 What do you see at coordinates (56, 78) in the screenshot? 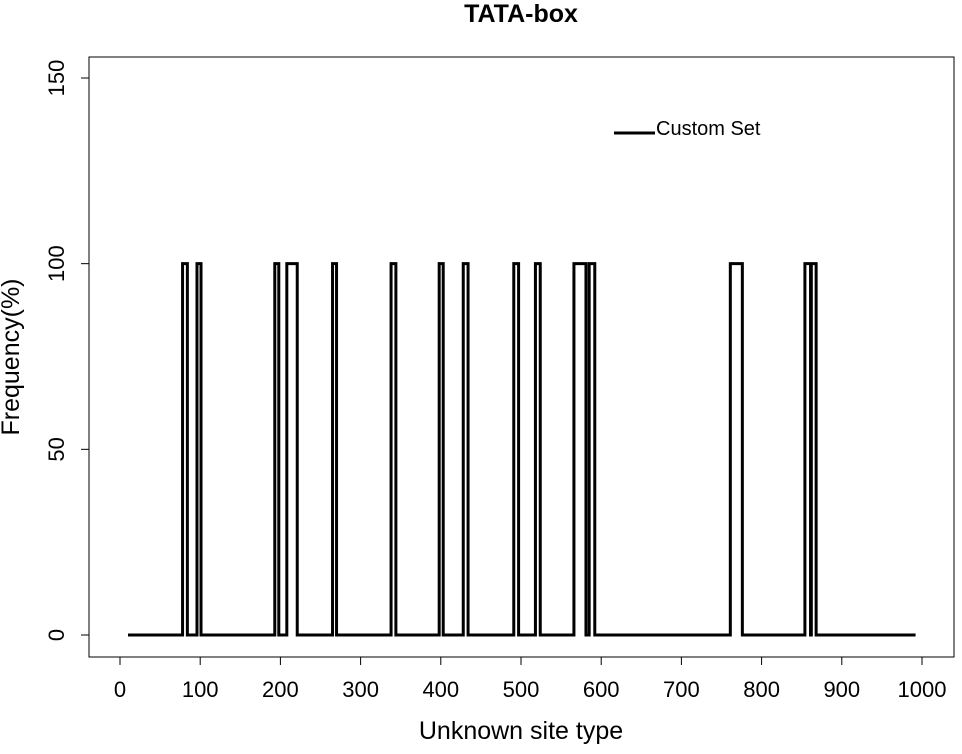
I see `y-tick-label: 150` at bounding box center [56, 78].